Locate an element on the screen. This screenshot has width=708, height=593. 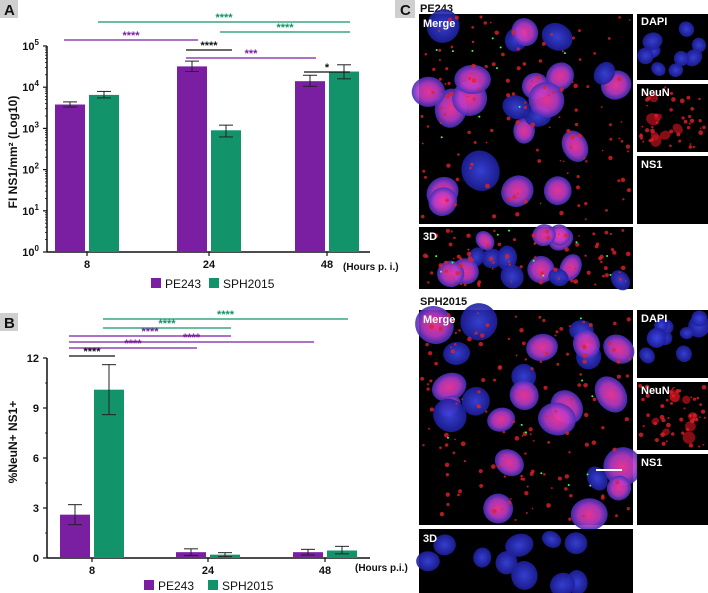
micro-sph2015-dapi-cells is located at coordinates (673, 337).